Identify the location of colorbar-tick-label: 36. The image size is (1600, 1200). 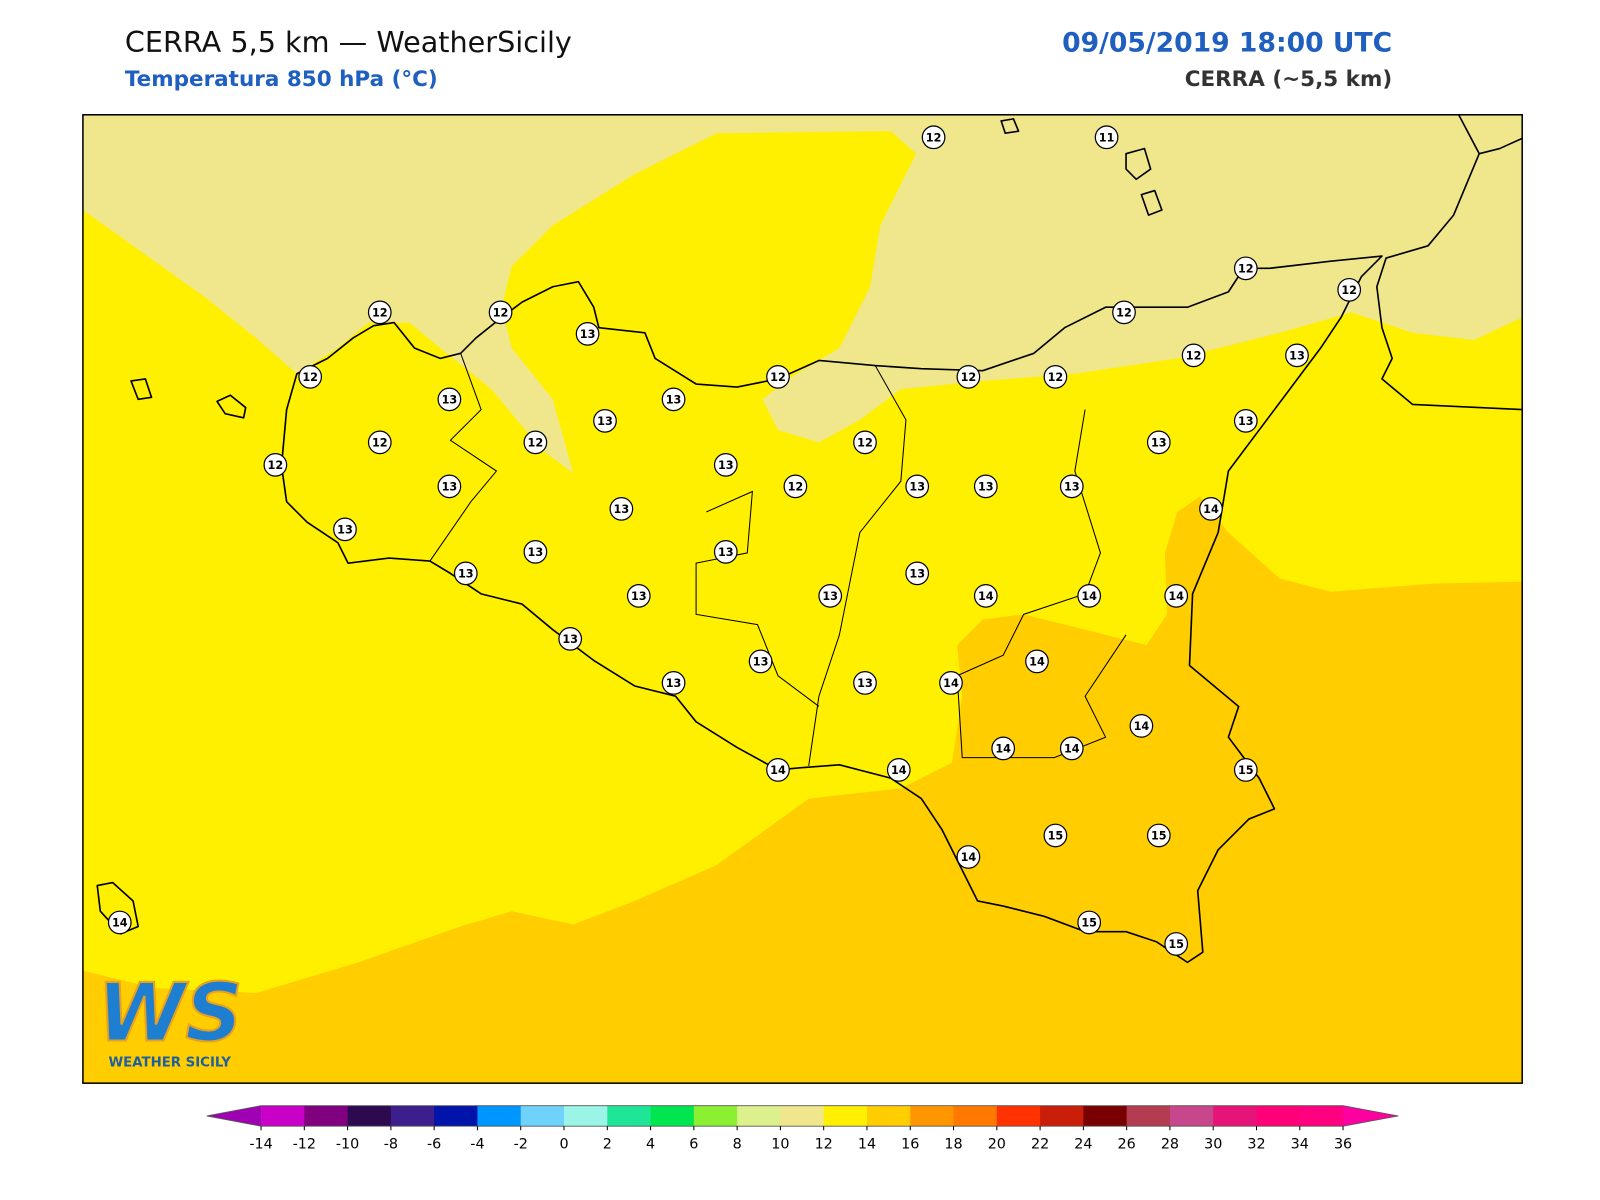
(1343, 1145).